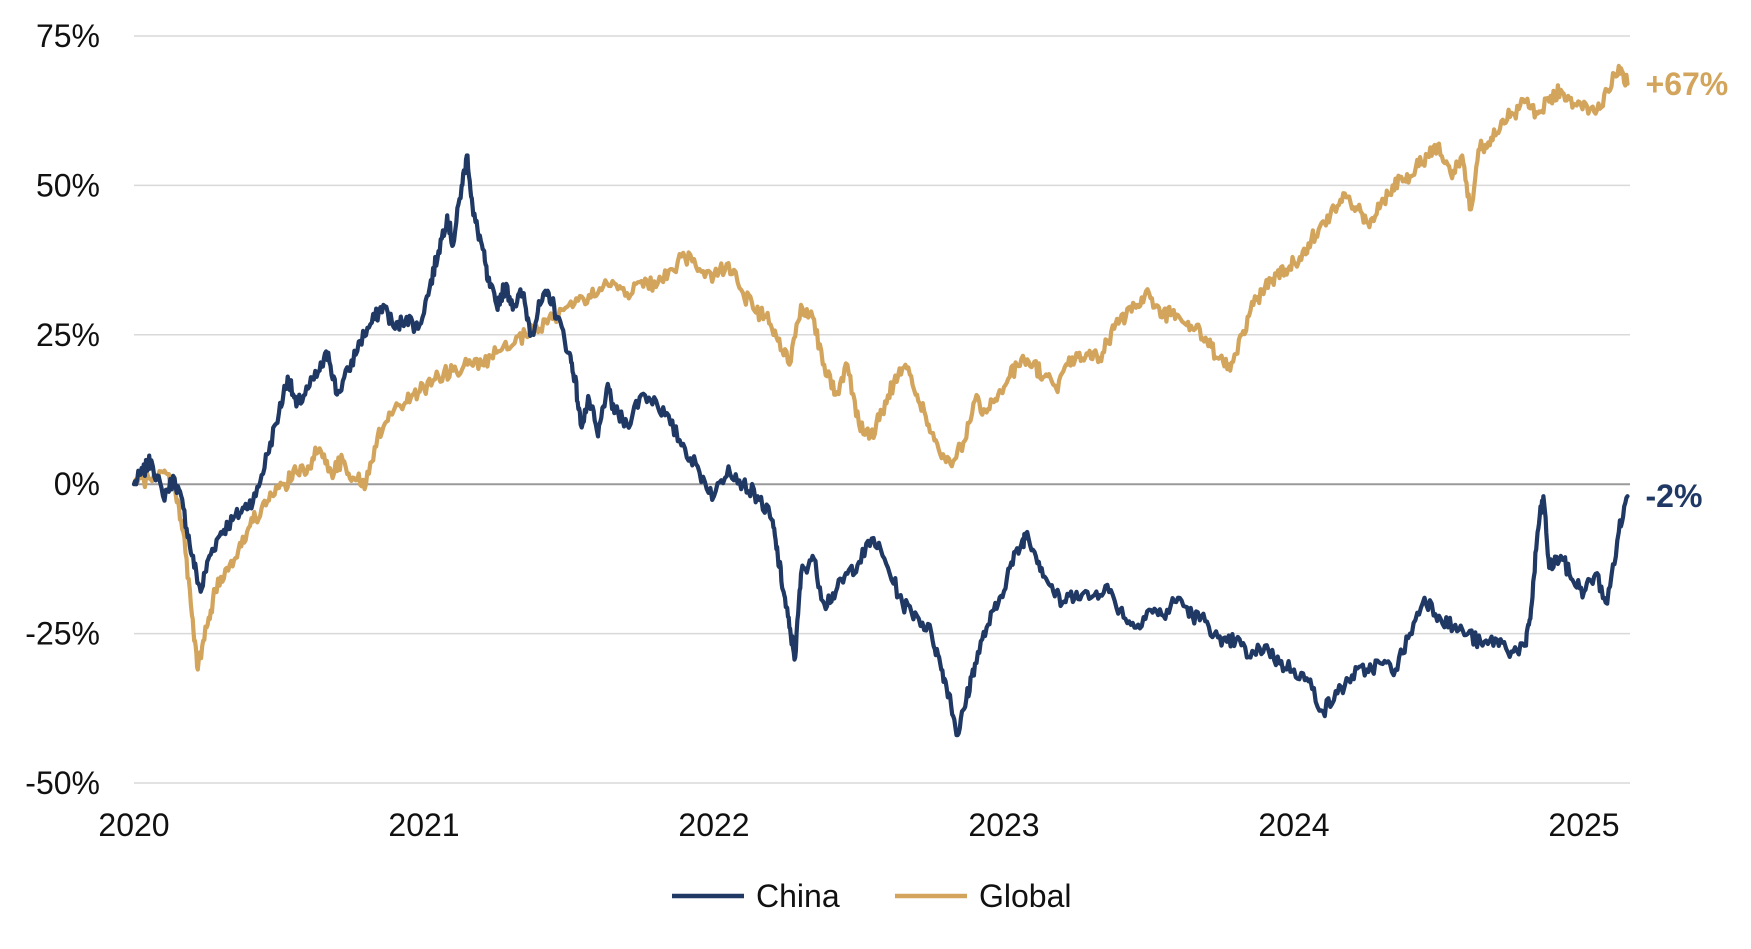 This screenshot has height=949, width=1751. Describe the element at coordinates (1293, 825) in the screenshot. I see `x-tick-label: 2024` at that location.